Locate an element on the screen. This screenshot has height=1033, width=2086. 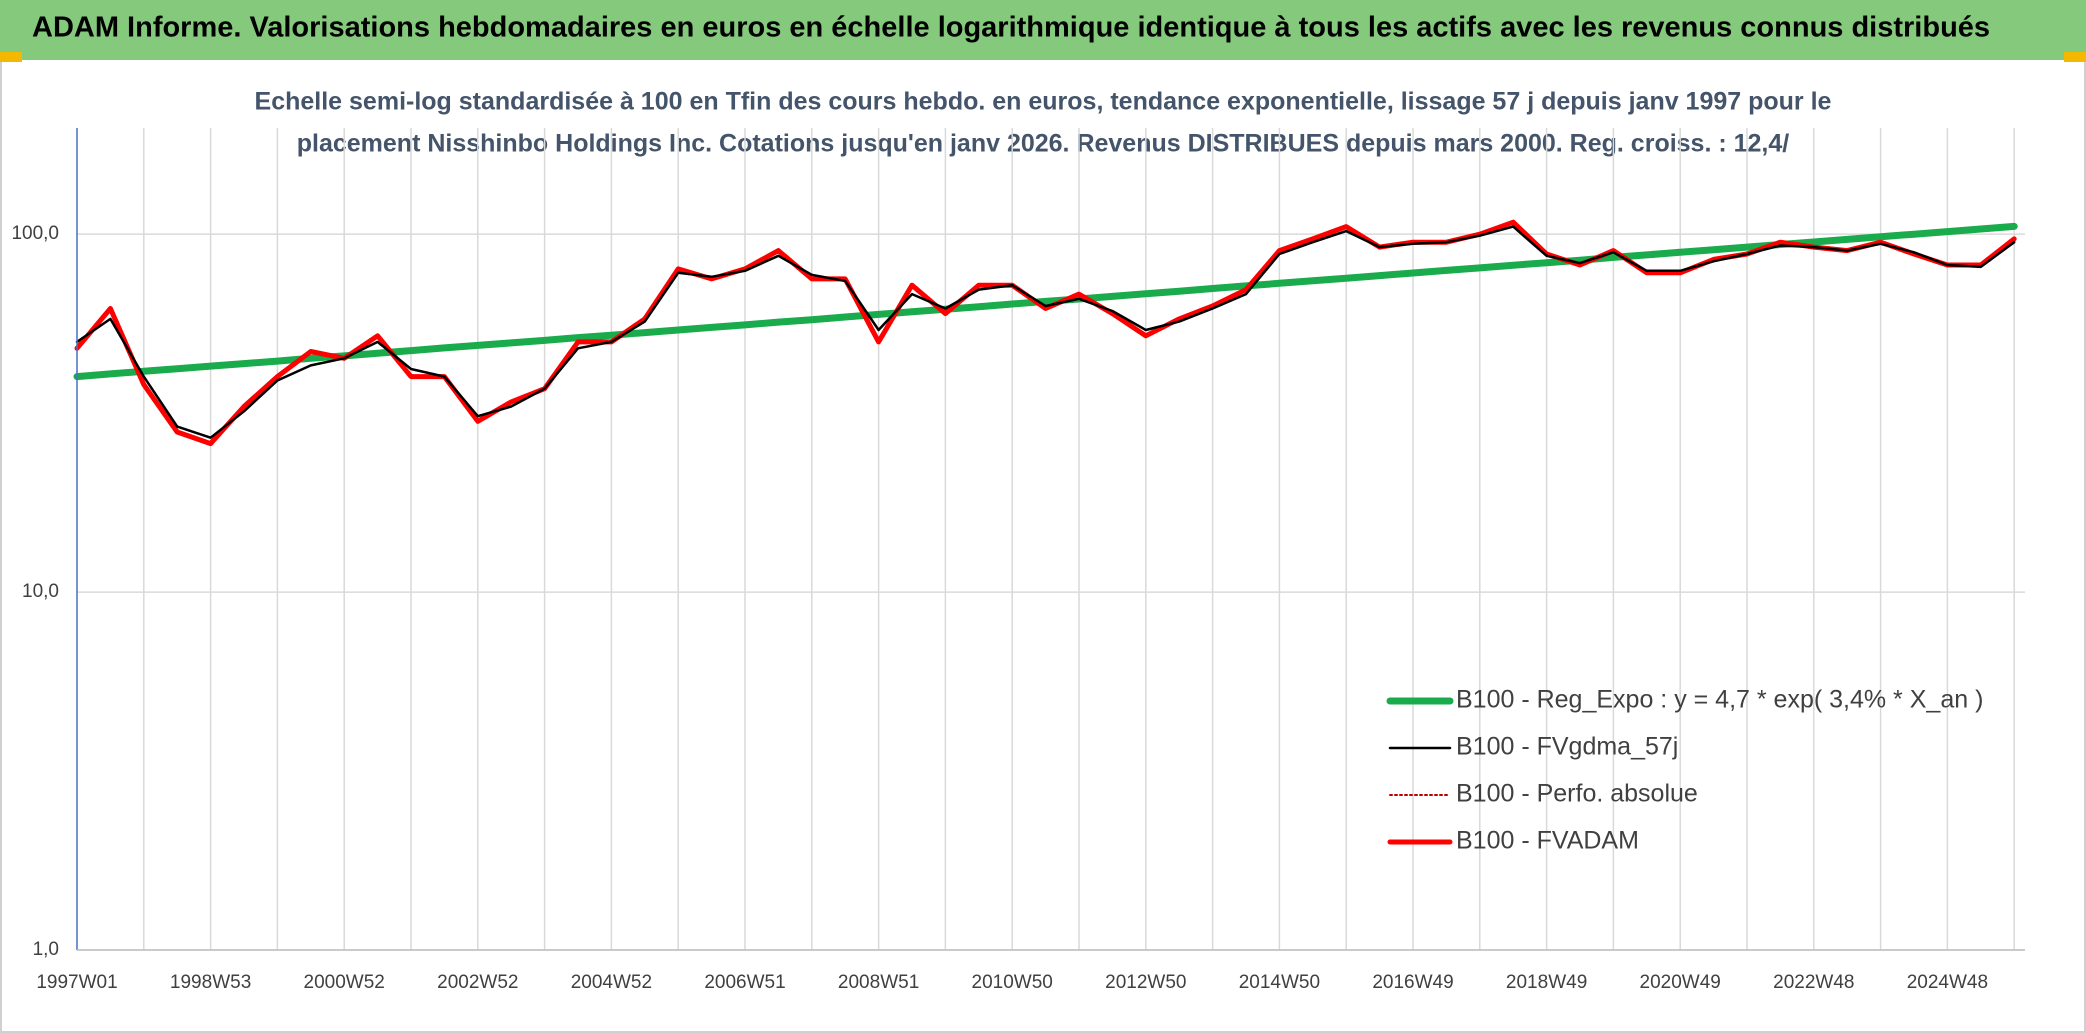
x-tick-label: 2010W50 is located at coordinates (1012, 982).